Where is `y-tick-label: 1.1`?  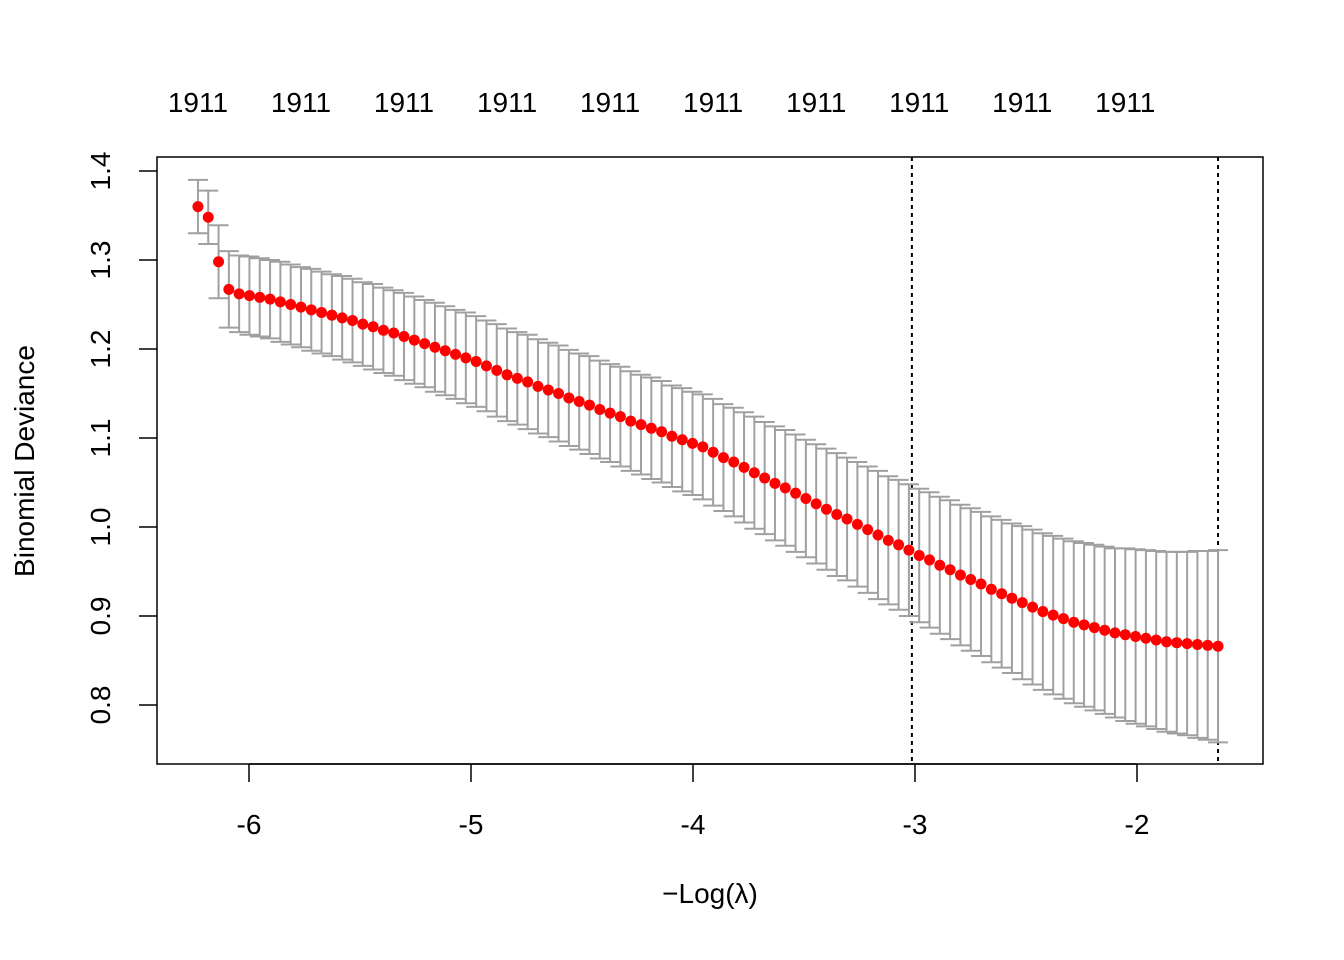 y-tick-label: 1.1 is located at coordinates (100, 438).